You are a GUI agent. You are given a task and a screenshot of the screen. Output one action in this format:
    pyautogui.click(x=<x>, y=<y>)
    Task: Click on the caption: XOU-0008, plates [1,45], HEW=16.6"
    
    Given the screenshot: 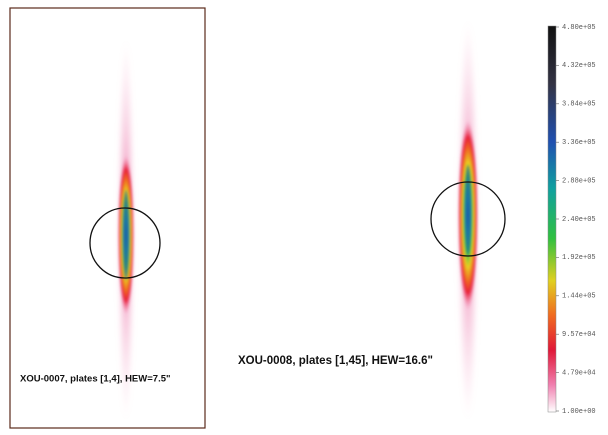 What is the action you would take?
    pyautogui.click(x=335, y=361)
    